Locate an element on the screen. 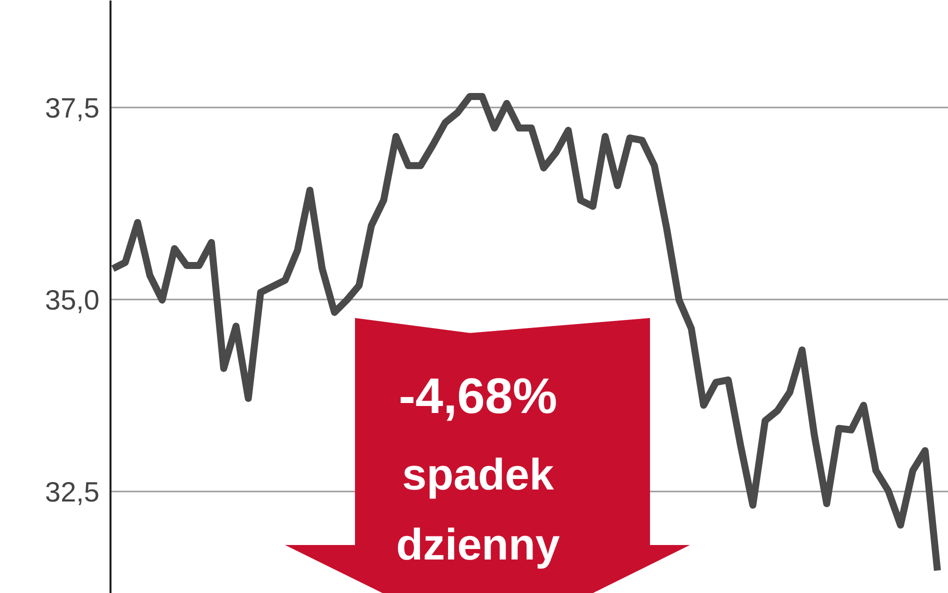 The image size is (948, 593). y-tick-label: 37,5 is located at coordinates (72, 108).